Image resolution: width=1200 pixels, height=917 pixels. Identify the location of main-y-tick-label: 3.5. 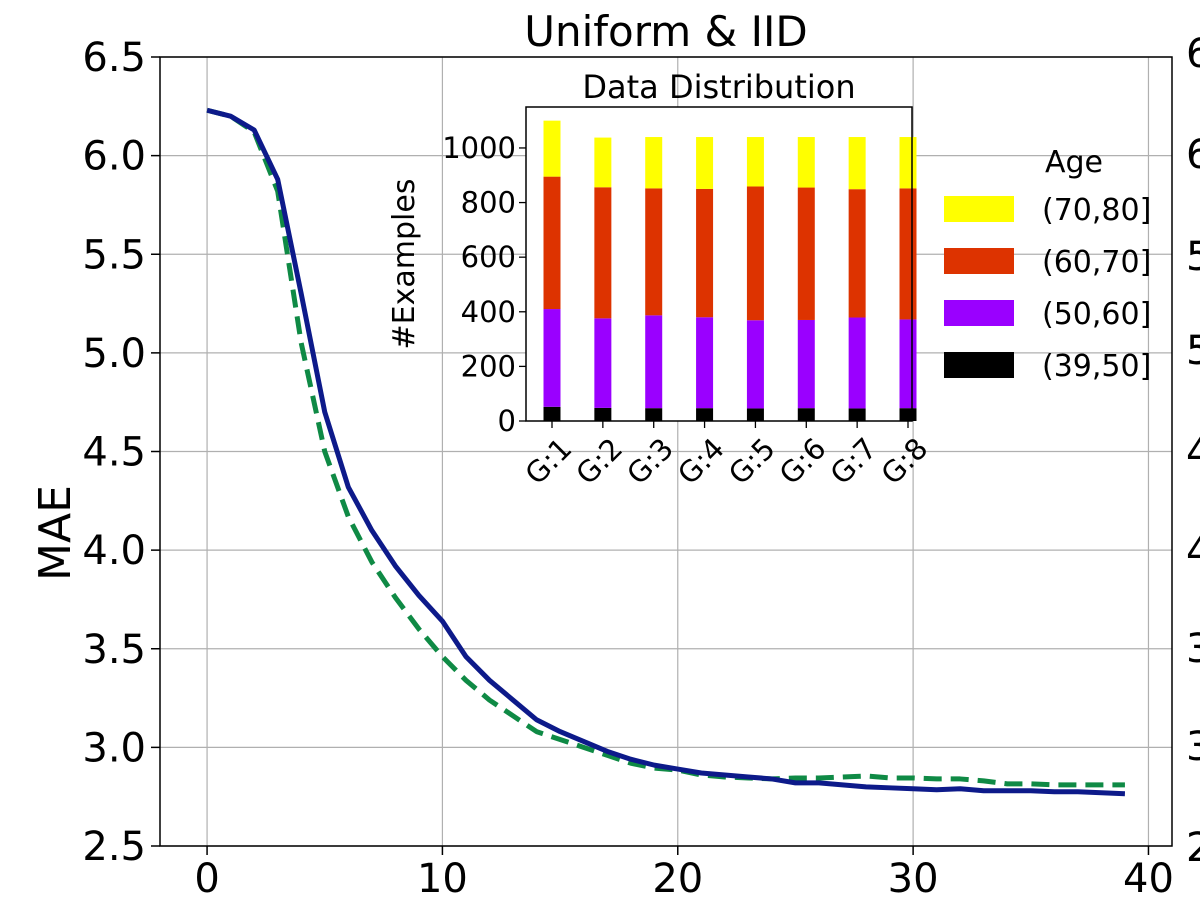
(114, 650).